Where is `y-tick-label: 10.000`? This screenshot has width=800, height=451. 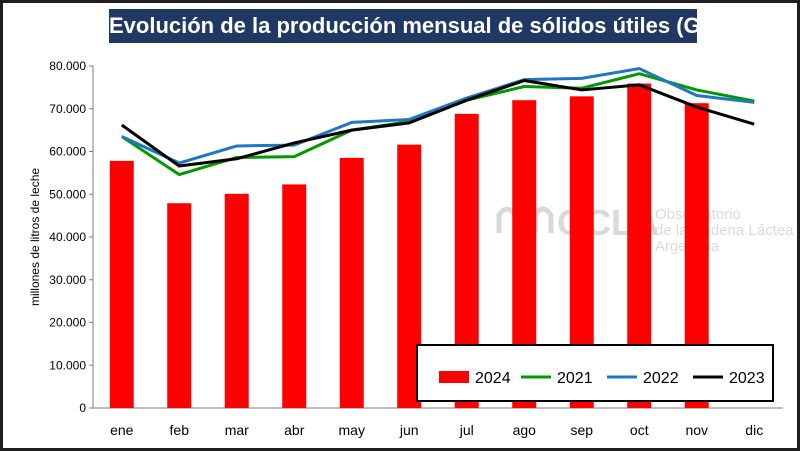 y-tick-label: 10.000 is located at coordinates (67, 365).